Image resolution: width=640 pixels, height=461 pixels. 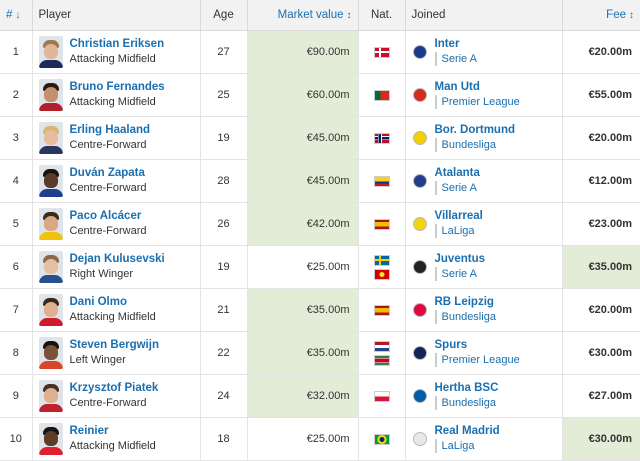 I want to click on row-number: 8, so click(x=16, y=353).